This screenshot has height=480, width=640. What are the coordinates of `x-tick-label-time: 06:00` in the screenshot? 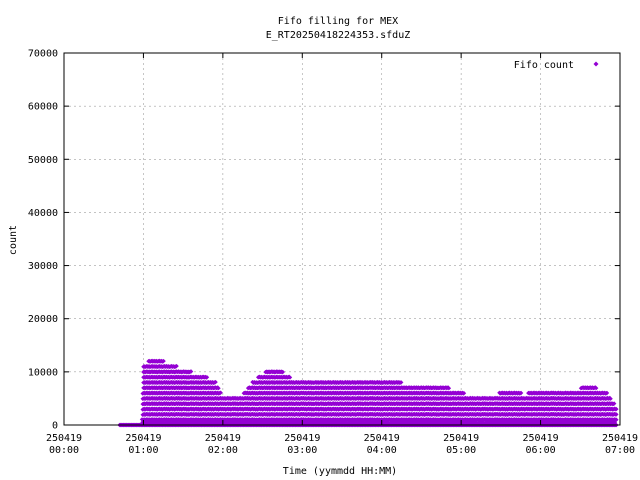 It's located at (541, 450).